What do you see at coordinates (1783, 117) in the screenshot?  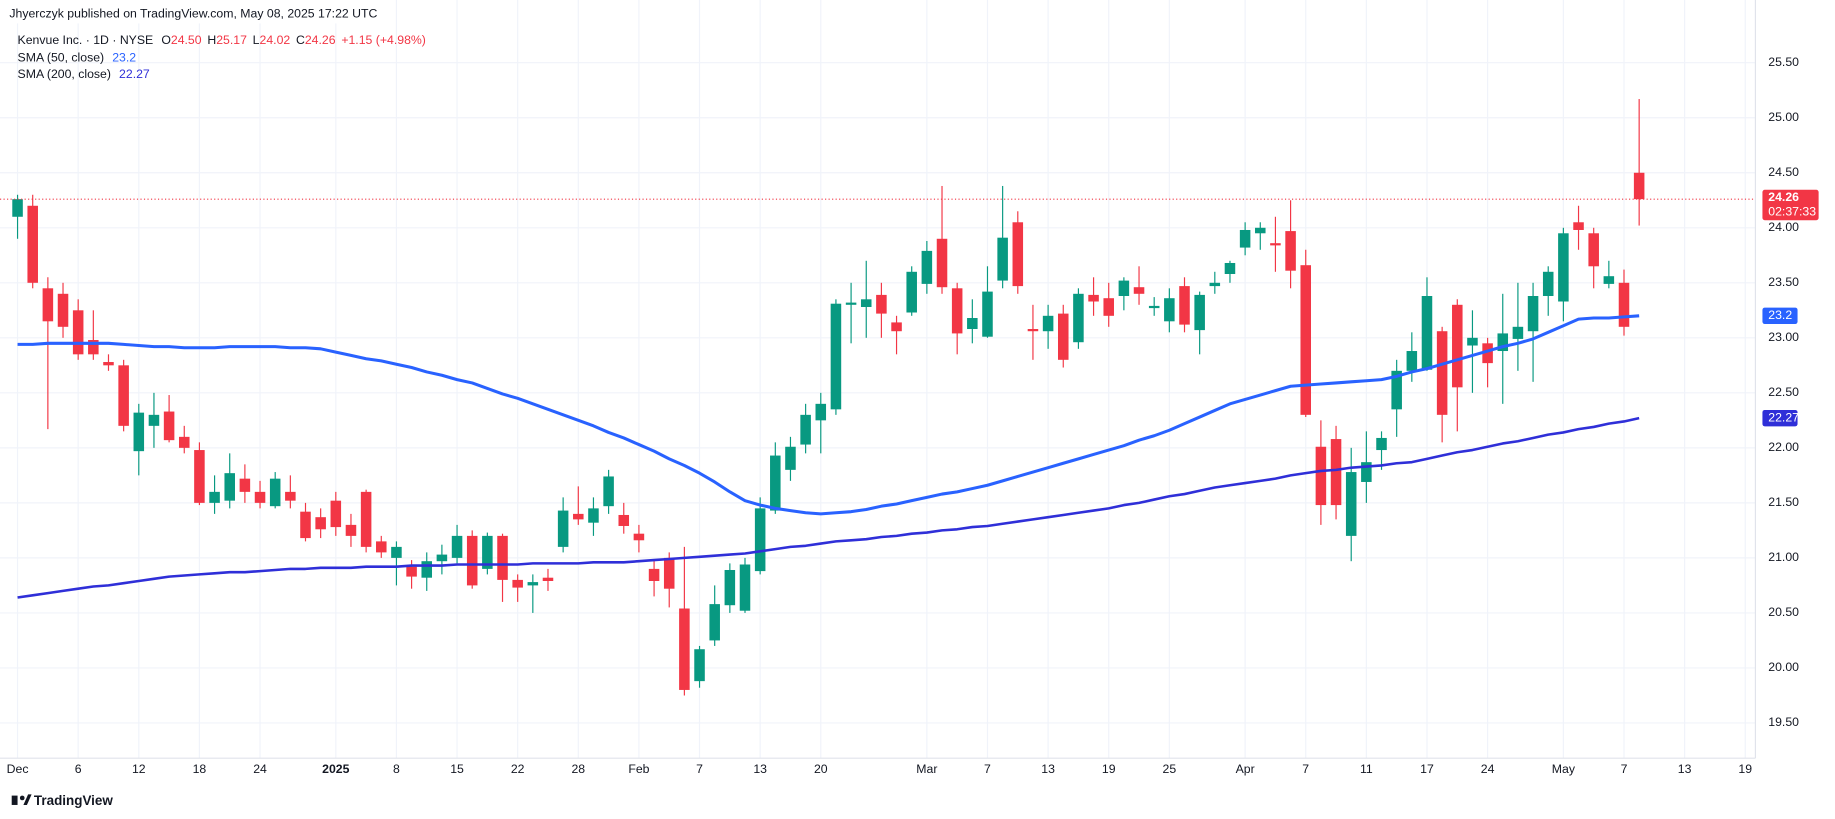 I see `y-tick-label: 25.00` at bounding box center [1783, 117].